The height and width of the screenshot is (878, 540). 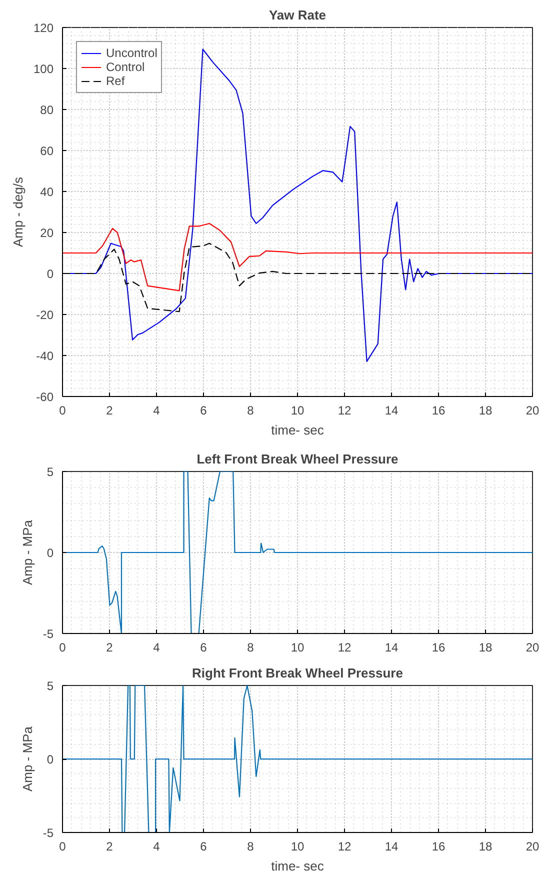 What do you see at coordinates (125, 67) in the screenshot?
I see `legend-label: Control` at bounding box center [125, 67].